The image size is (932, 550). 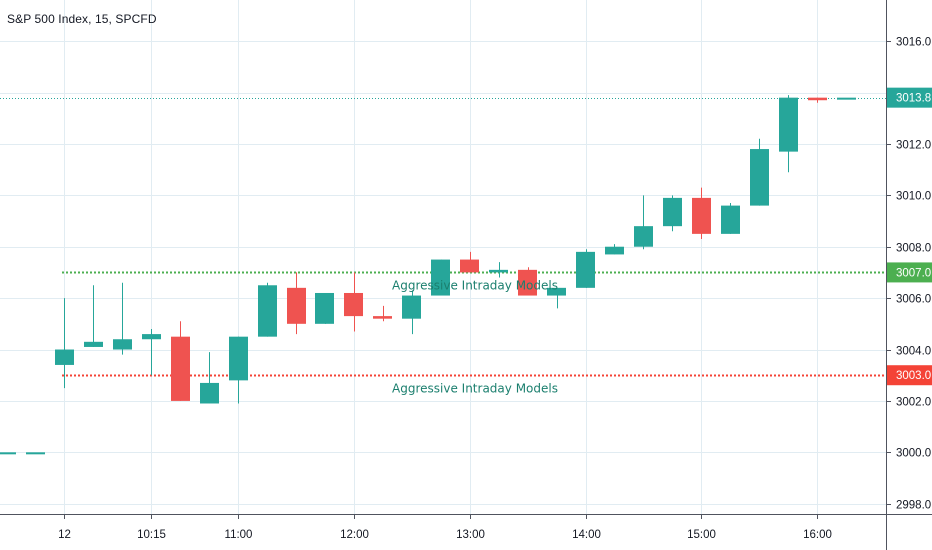 I want to click on y-tick-label: 3008.0, so click(x=913, y=249).